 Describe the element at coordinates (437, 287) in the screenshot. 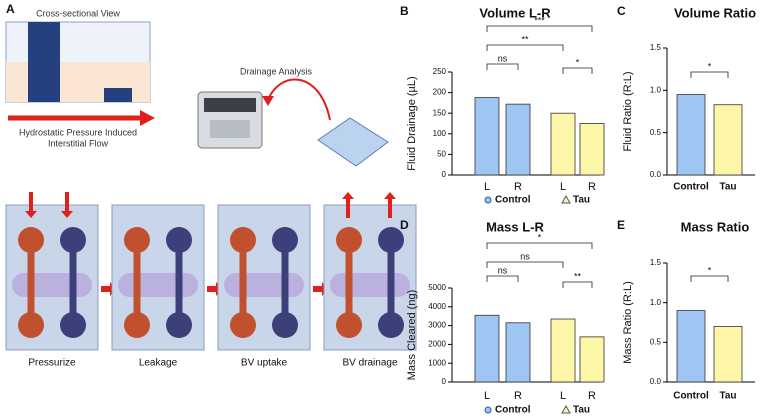

I see `y-tick-label: 5000` at that location.